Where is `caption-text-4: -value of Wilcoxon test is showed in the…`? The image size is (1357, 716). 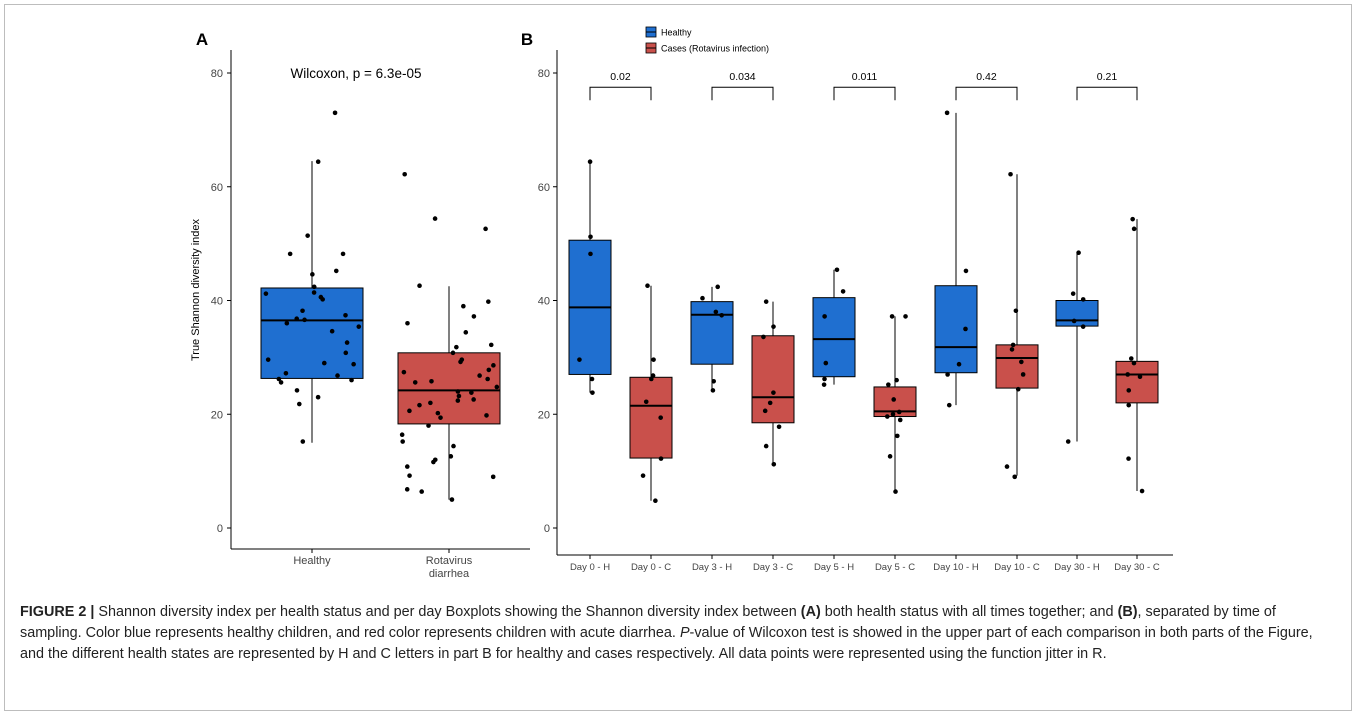
caption-text-4: -value of Wilcoxon test is showed in the… is located at coordinates (666, 643).